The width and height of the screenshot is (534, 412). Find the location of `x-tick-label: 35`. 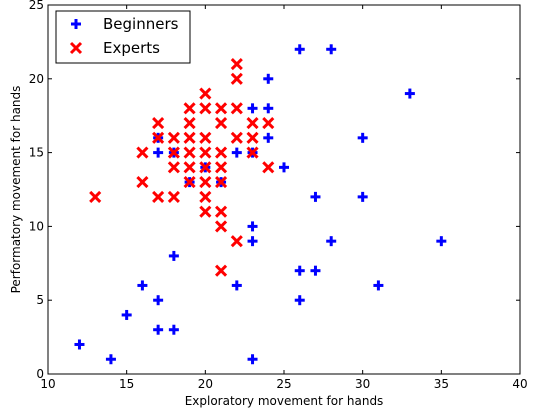

x-tick-label: 35 is located at coordinates (441, 384).